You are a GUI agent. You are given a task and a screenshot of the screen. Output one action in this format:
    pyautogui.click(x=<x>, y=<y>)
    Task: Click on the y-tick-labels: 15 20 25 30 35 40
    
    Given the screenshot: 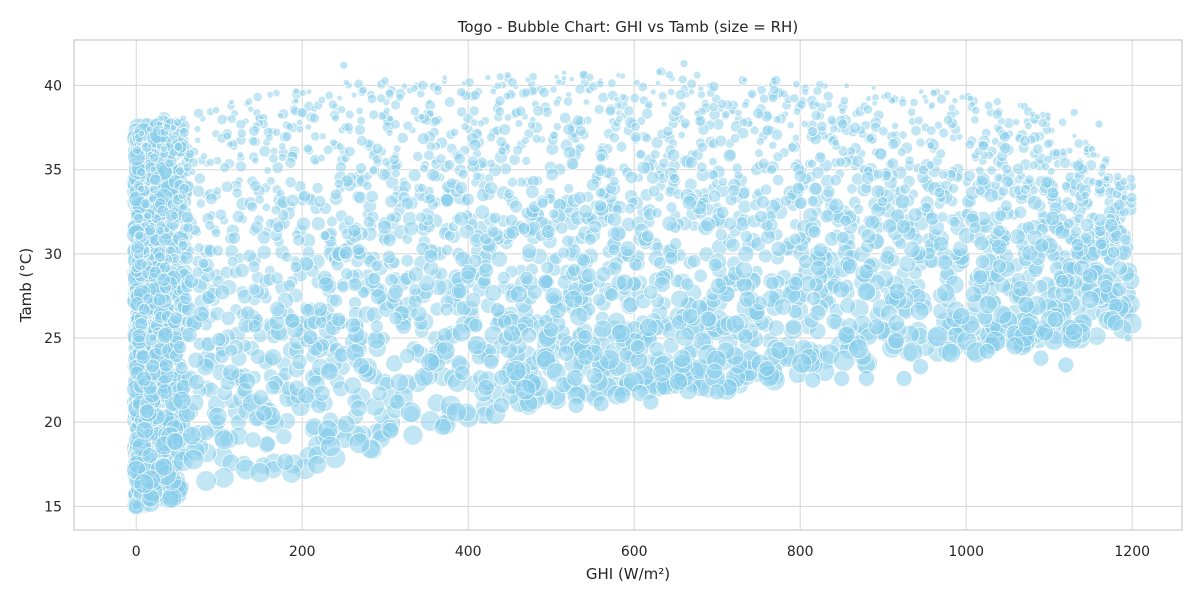 What is the action you would take?
    pyautogui.click(x=53, y=296)
    